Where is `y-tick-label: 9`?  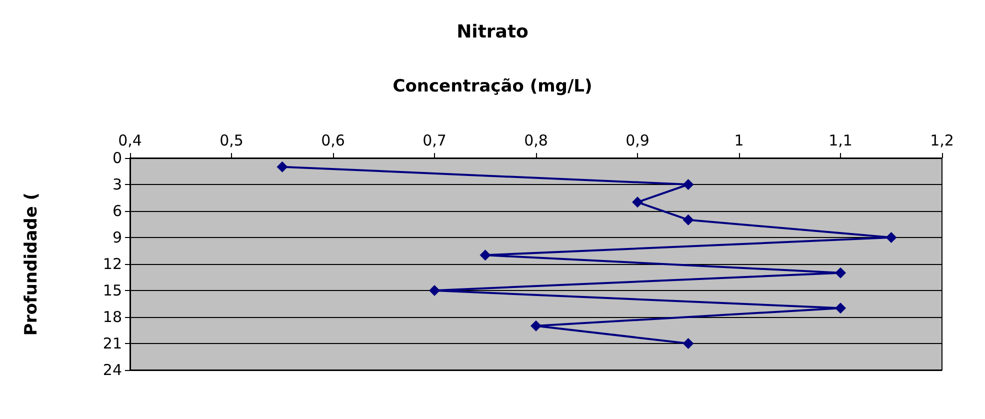 y-tick-label: 9 is located at coordinates (117, 237).